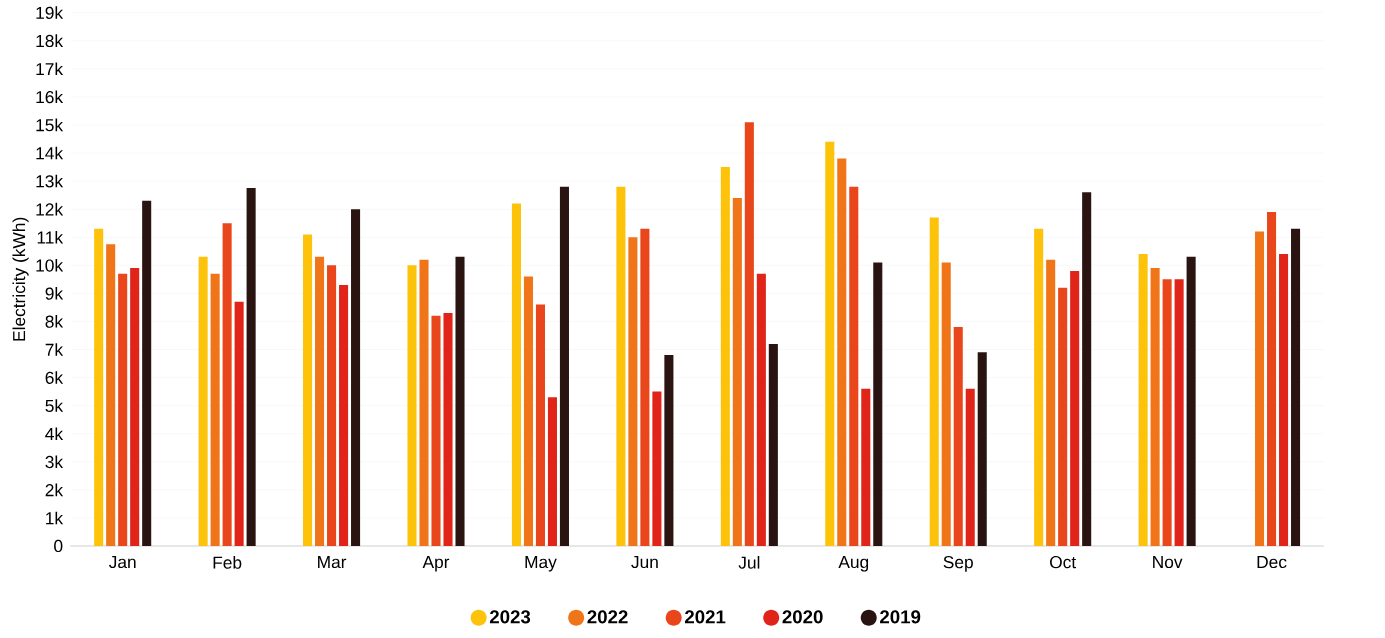  What do you see at coordinates (332, 562) in the screenshot?
I see `x-tick-label: Mar` at bounding box center [332, 562].